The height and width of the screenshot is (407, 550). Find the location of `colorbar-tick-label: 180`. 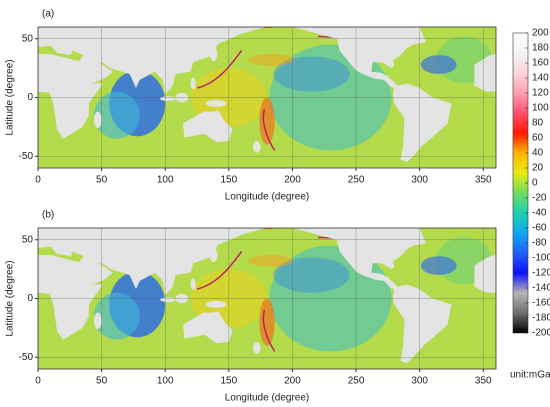

colorbar-tick-label: 180 is located at coordinates (540, 48).